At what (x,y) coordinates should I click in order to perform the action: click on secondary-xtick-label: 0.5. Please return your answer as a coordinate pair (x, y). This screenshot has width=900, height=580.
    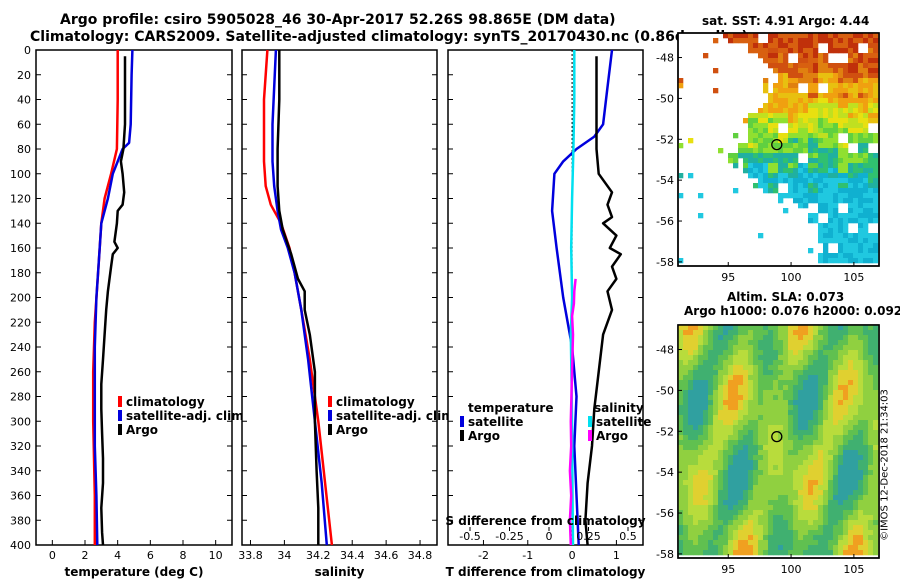
    Looking at the image, I should click on (628, 536).